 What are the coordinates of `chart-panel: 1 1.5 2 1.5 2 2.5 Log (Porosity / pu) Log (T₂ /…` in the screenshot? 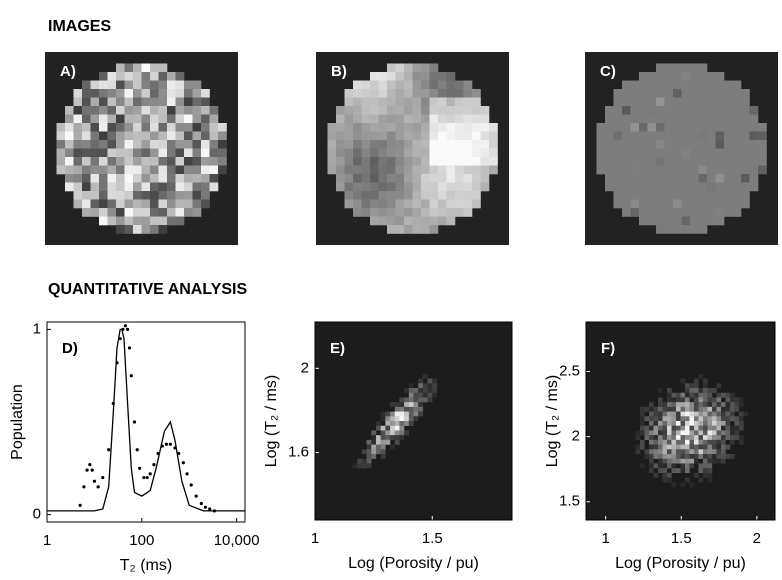 It's located at (660, 446).